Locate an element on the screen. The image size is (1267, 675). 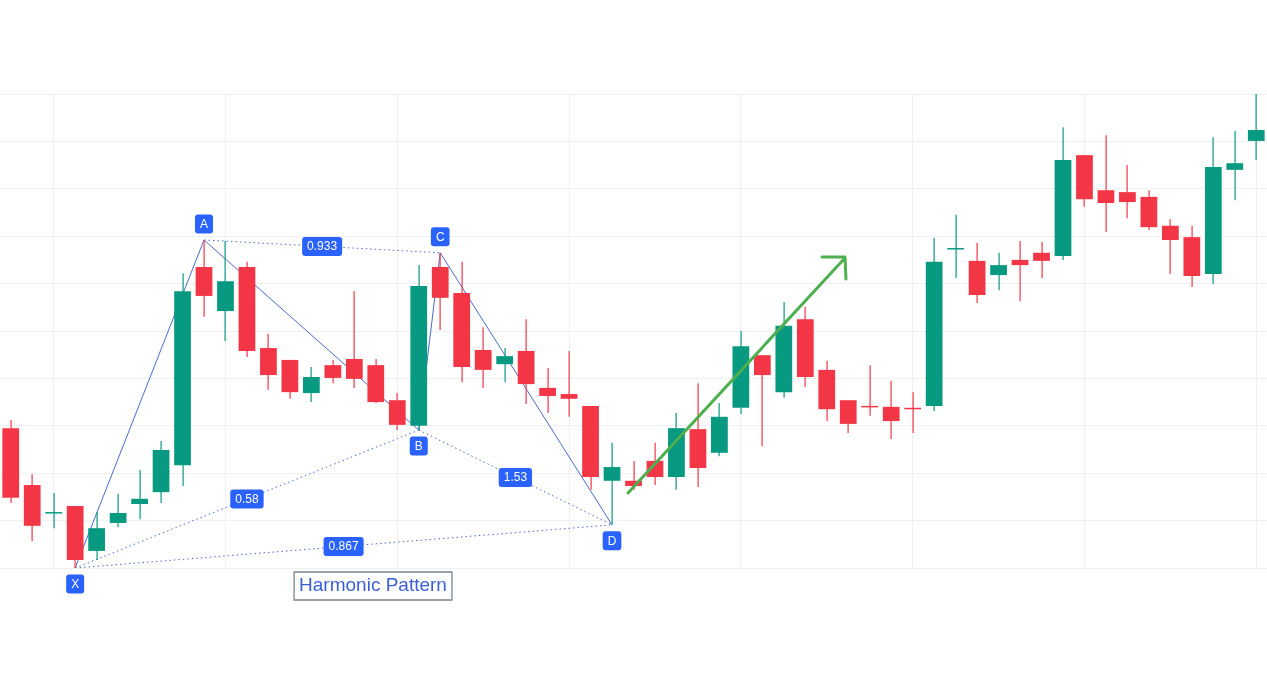
text: X is located at coordinates (75, 583).